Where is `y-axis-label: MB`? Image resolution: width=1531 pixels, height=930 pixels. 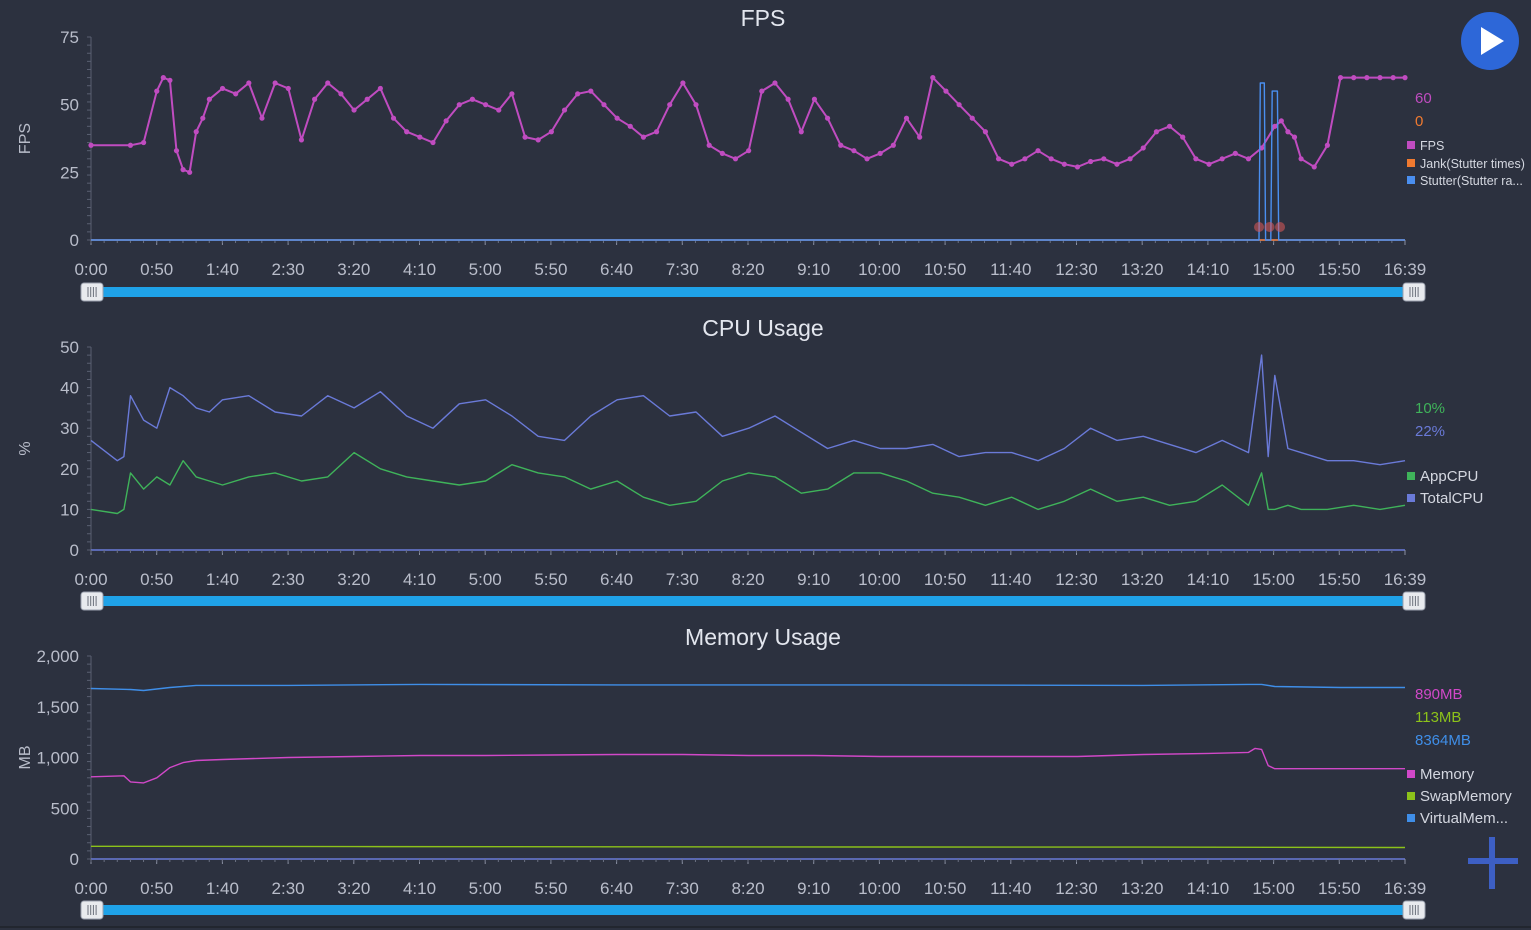 y-axis-label: MB is located at coordinates (25, 758).